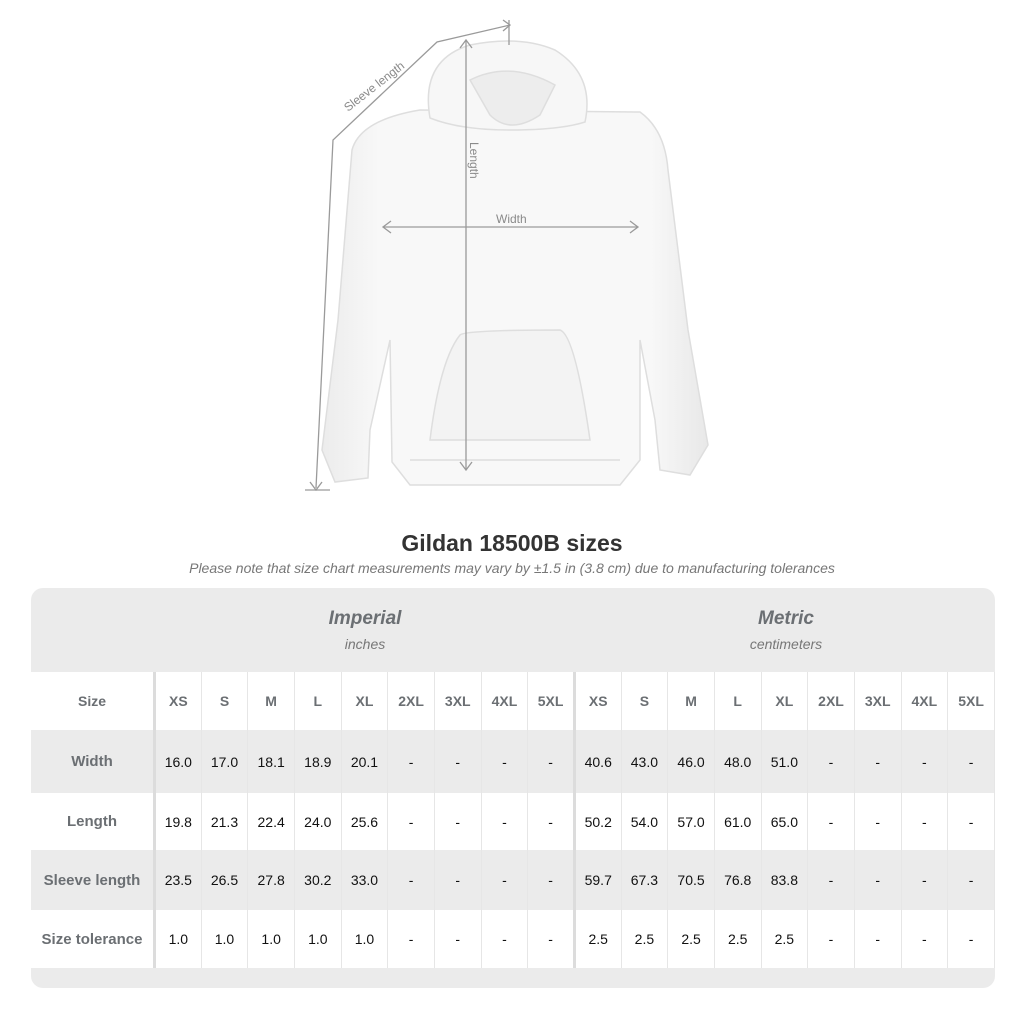 This screenshot has width=1024, height=1024. I want to click on sleeve-length-label: Sleeve length, so click(374, 87).